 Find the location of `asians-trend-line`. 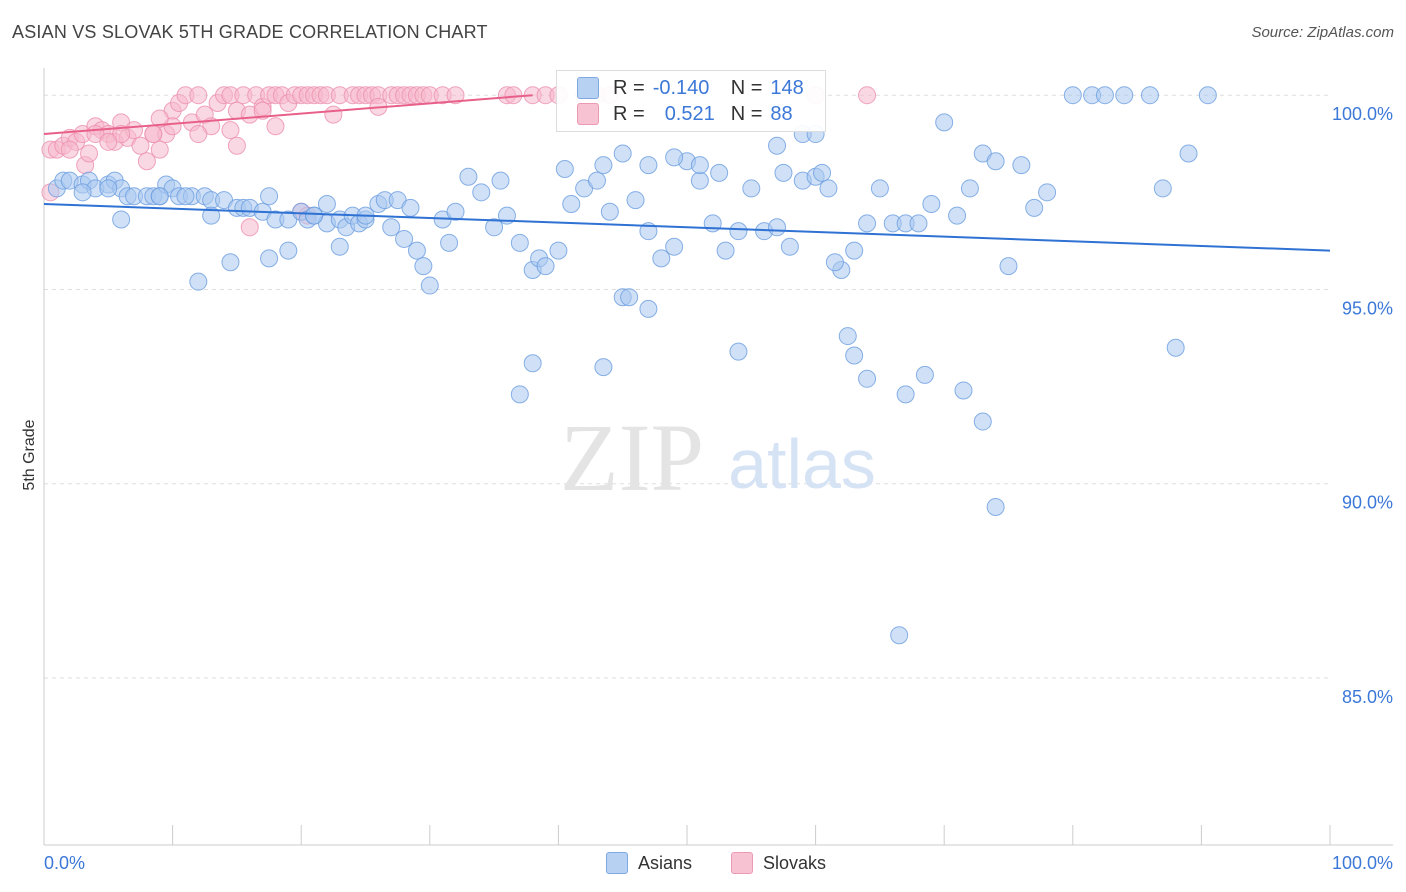

asians-trend-line is located at coordinates (687, 227).